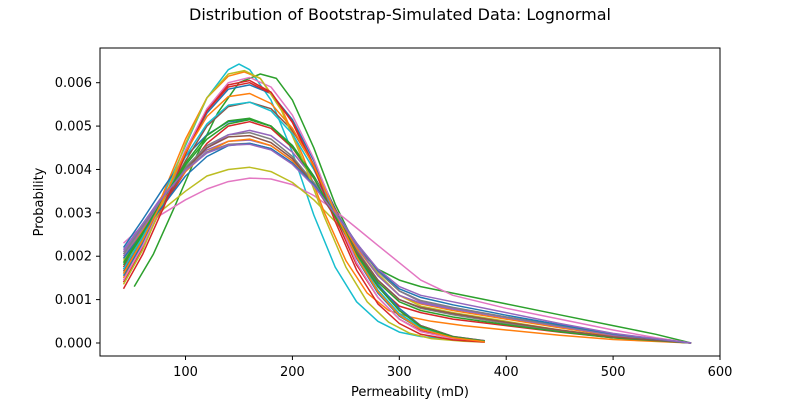 The height and width of the screenshot is (400, 800). I want to click on y-tick-label: 0.005, so click(73, 127).